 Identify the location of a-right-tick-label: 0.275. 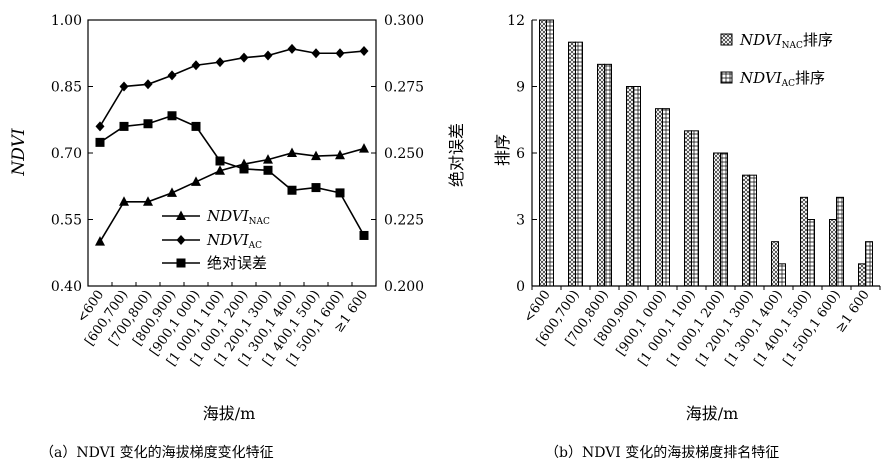
(404, 88).